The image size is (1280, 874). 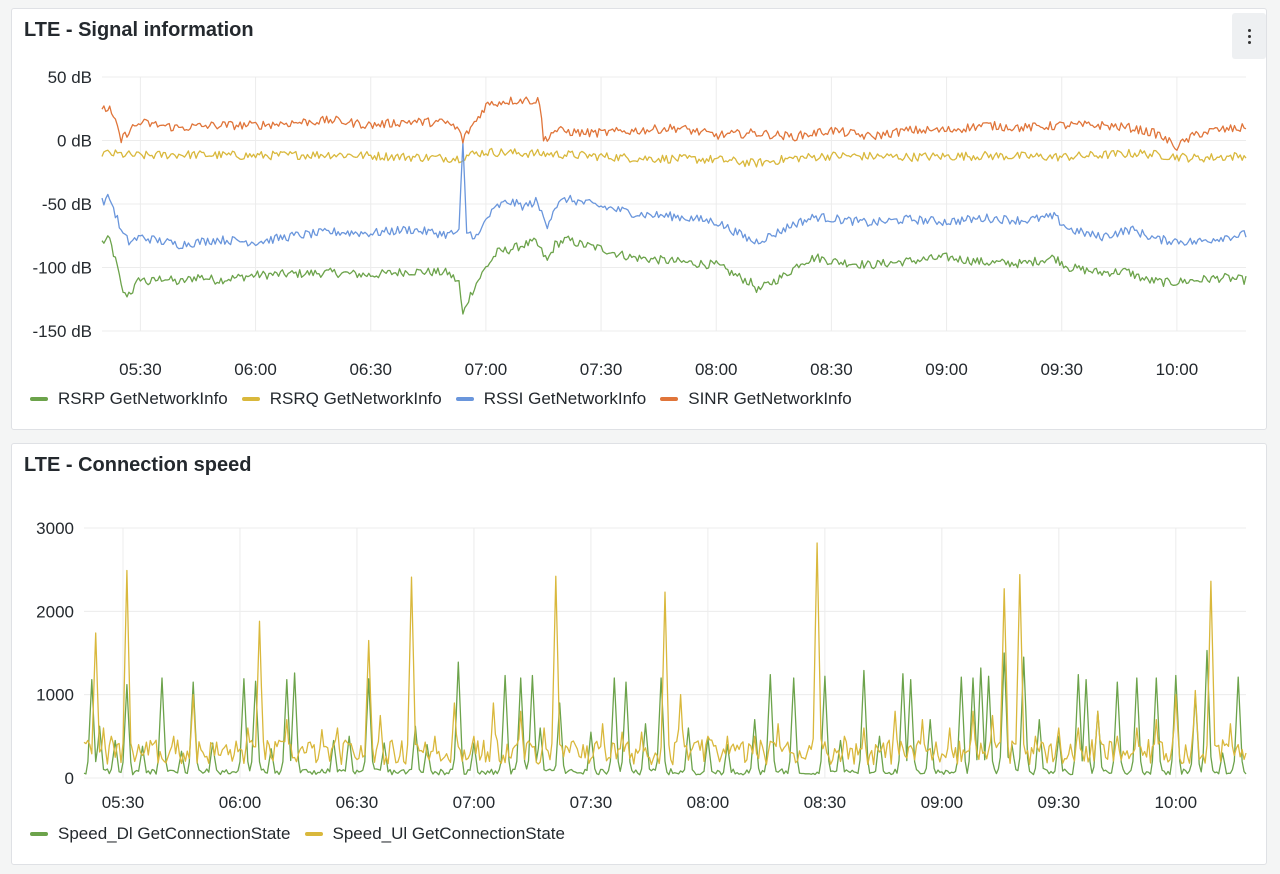 What do you see at coordinates (74, 141) in the screenshot?
I see `y-tick-label: 0 dB` at bounding box center [74, 141].